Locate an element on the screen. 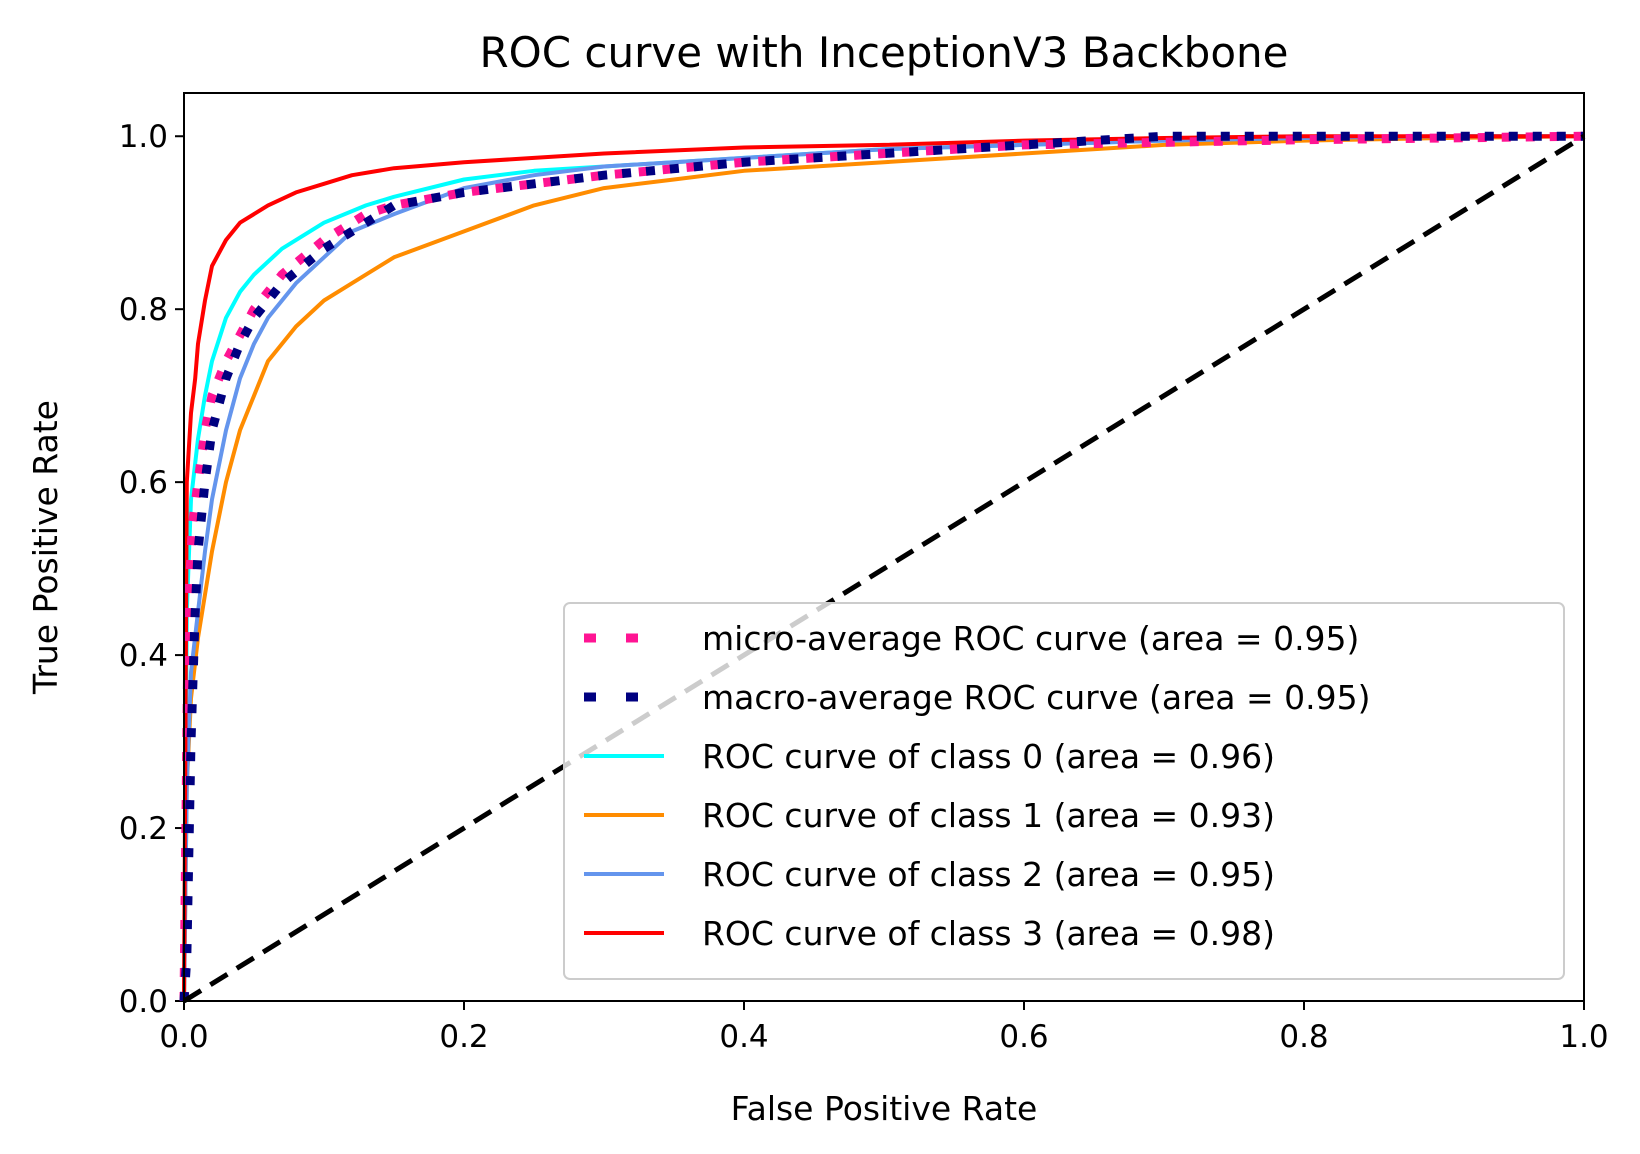 The image size is (1640, 1154). legend-label-5: ROC curve of class 3 (area = 0.98) is located at coordinates (988, 933).